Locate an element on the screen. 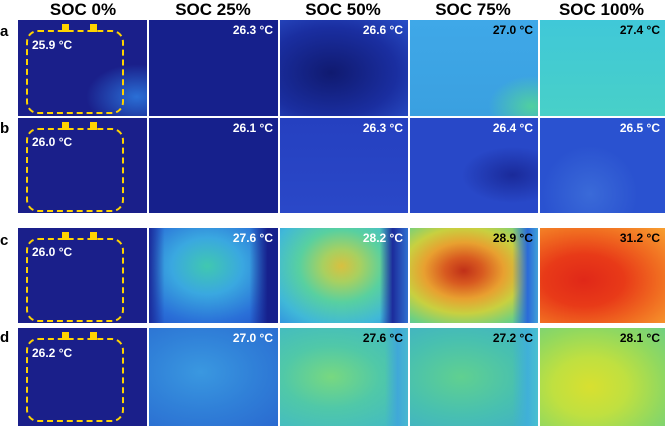 This screenshot has height=427, width=665. thermal-image-b-0: 26.0 °C is located at coordinates (82, 165).